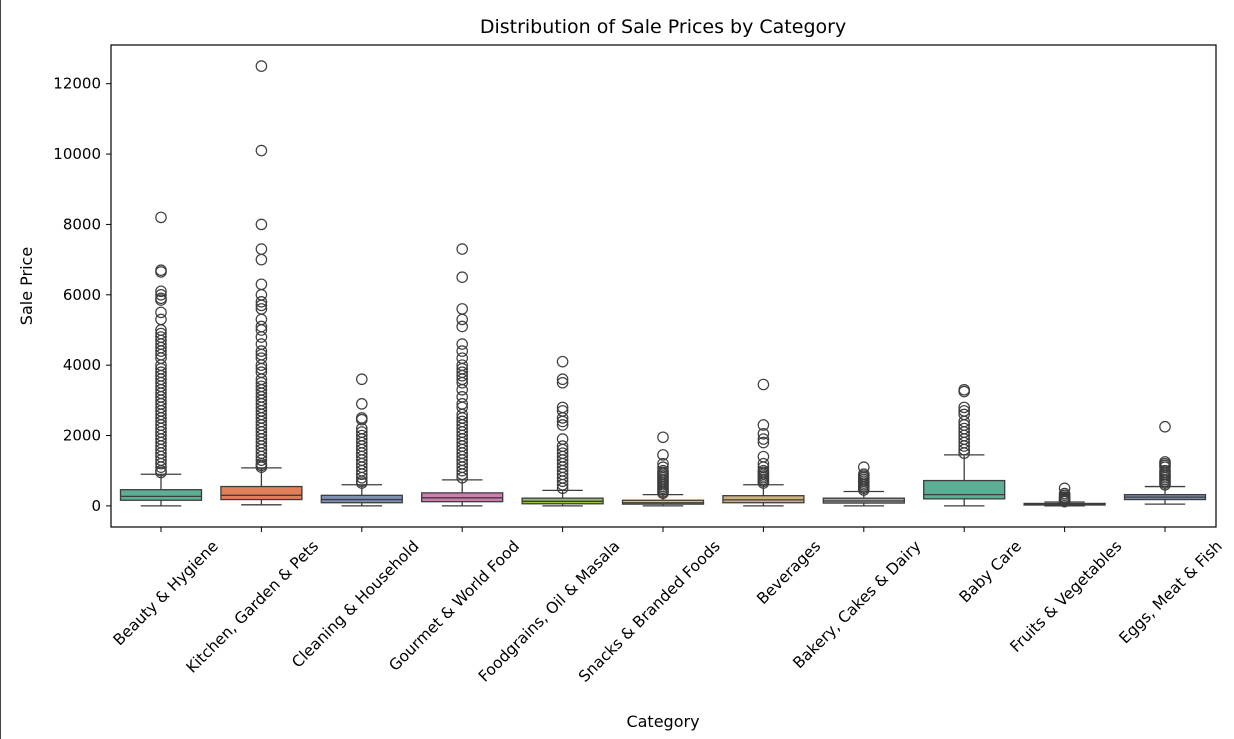 Image resolution: width=1234 pixels, height=739 pixels. Describe the element at coordinates (96, 506) in the screenshot. I see `y-tick-label: 0` at that location.